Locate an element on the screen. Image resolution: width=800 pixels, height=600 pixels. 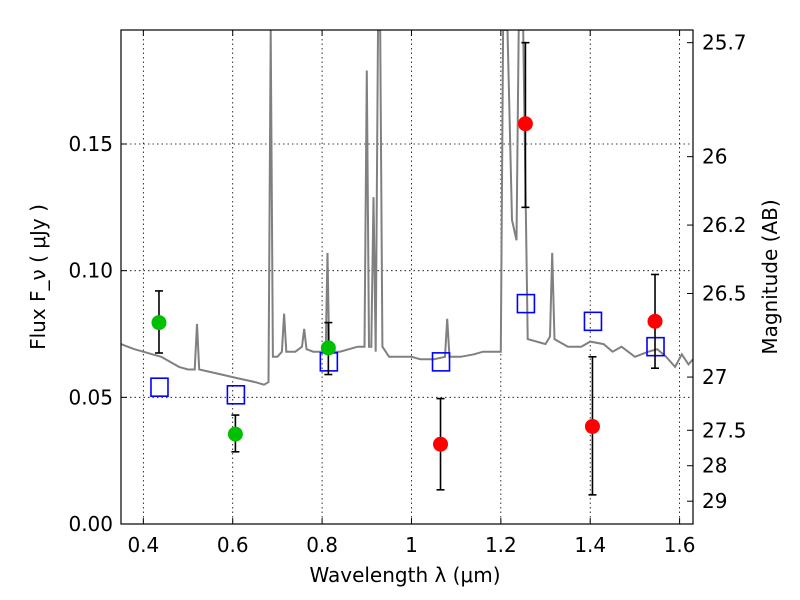
x-axis-label: Wavelength λ (μm) is located at coordinates (404, 575).